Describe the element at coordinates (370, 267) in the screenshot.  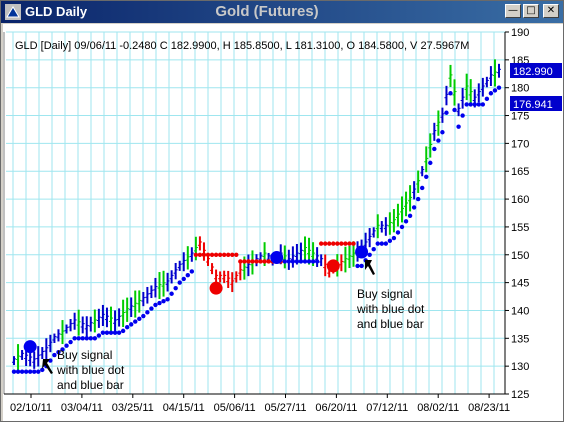
I see `annotation-2-arrow-icon` at that location.